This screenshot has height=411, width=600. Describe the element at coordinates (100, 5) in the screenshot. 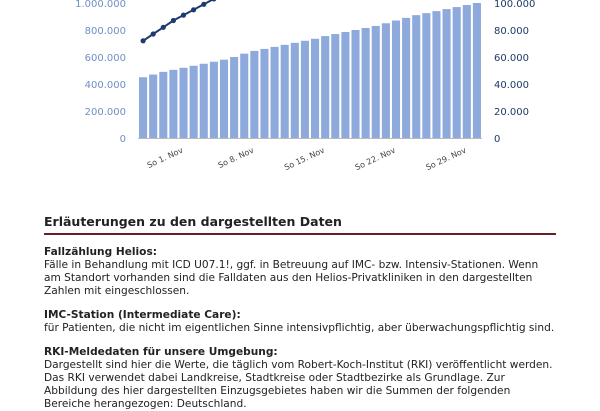

I see `left-tick-label: 1.000.000` at that location.